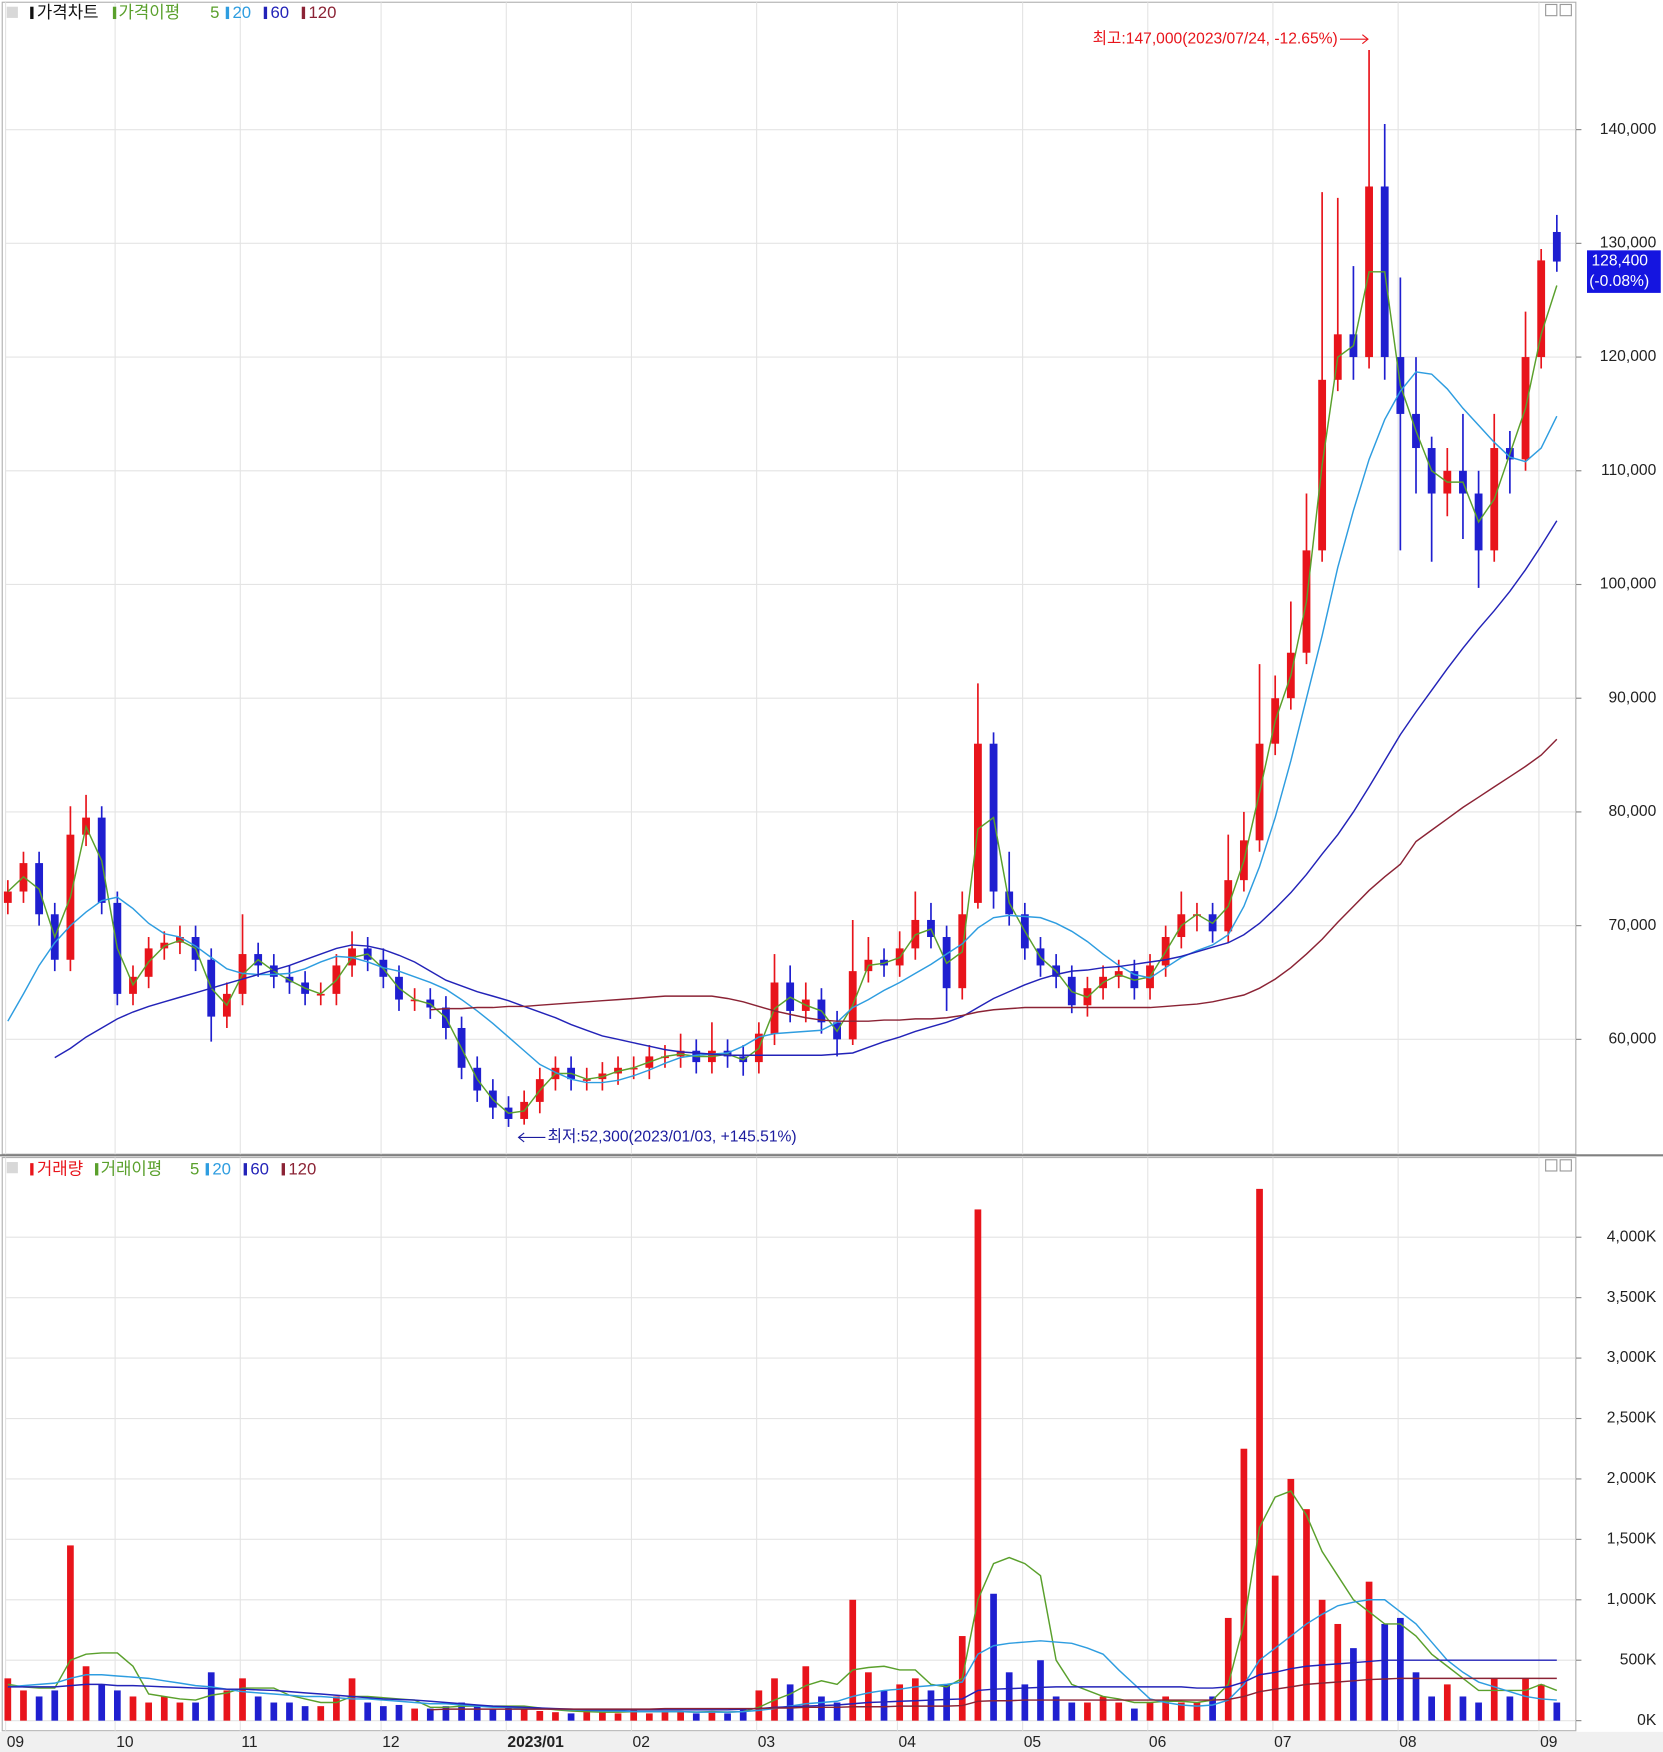 The width and height of the screenshot is (1663, 1752). I want to click on y-tick-label: 0K, so click(1647, 1720).